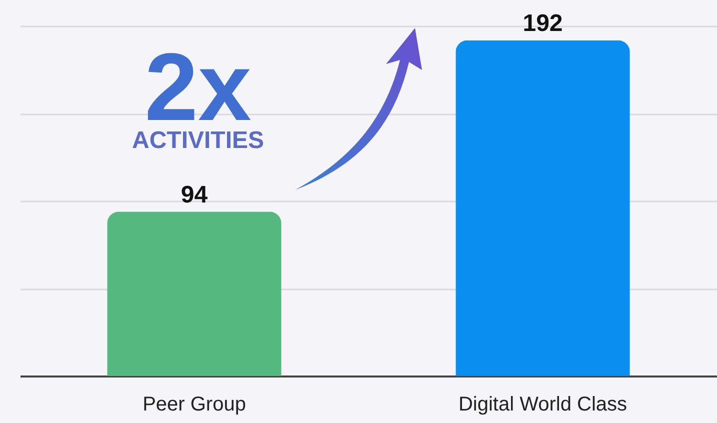 The image size is (717, 423). I want to click on data-label: 192, so click(542, 24).